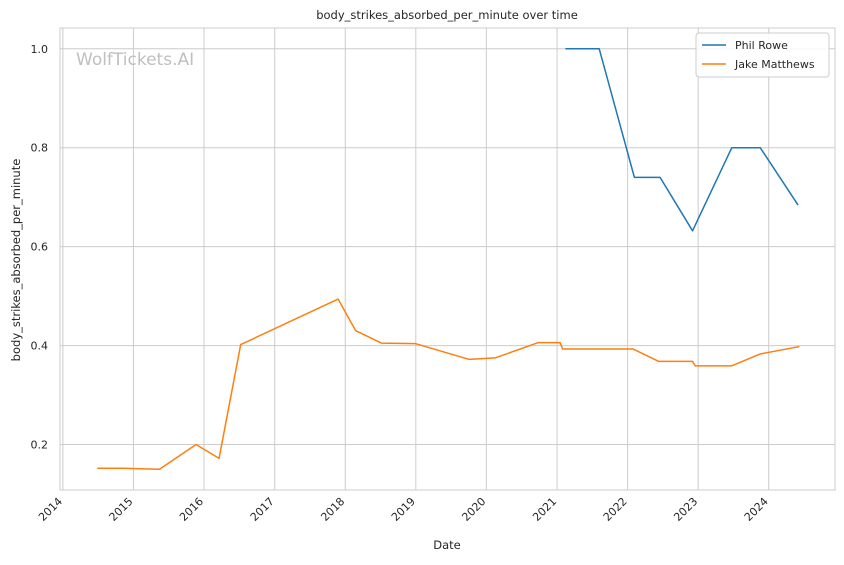  I want to click on y-tick-label: 1.0, so click(40, 49).